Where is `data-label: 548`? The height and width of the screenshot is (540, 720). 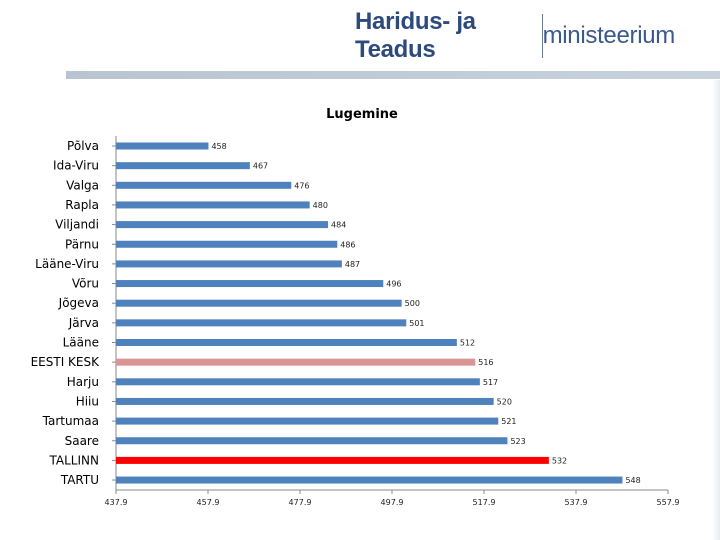 data-label: 548 is located at coordinates (632, 480).